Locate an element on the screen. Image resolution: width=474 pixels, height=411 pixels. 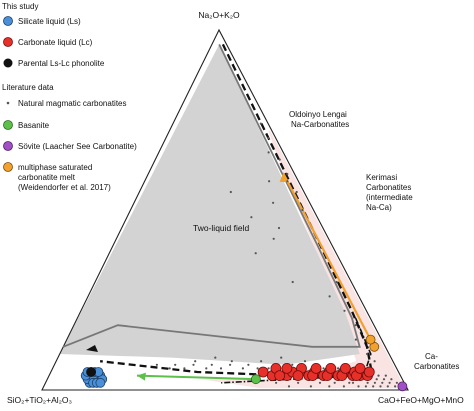
annotation-two-liquid-field: Two-liquid field is located at coordinates (221, 228).